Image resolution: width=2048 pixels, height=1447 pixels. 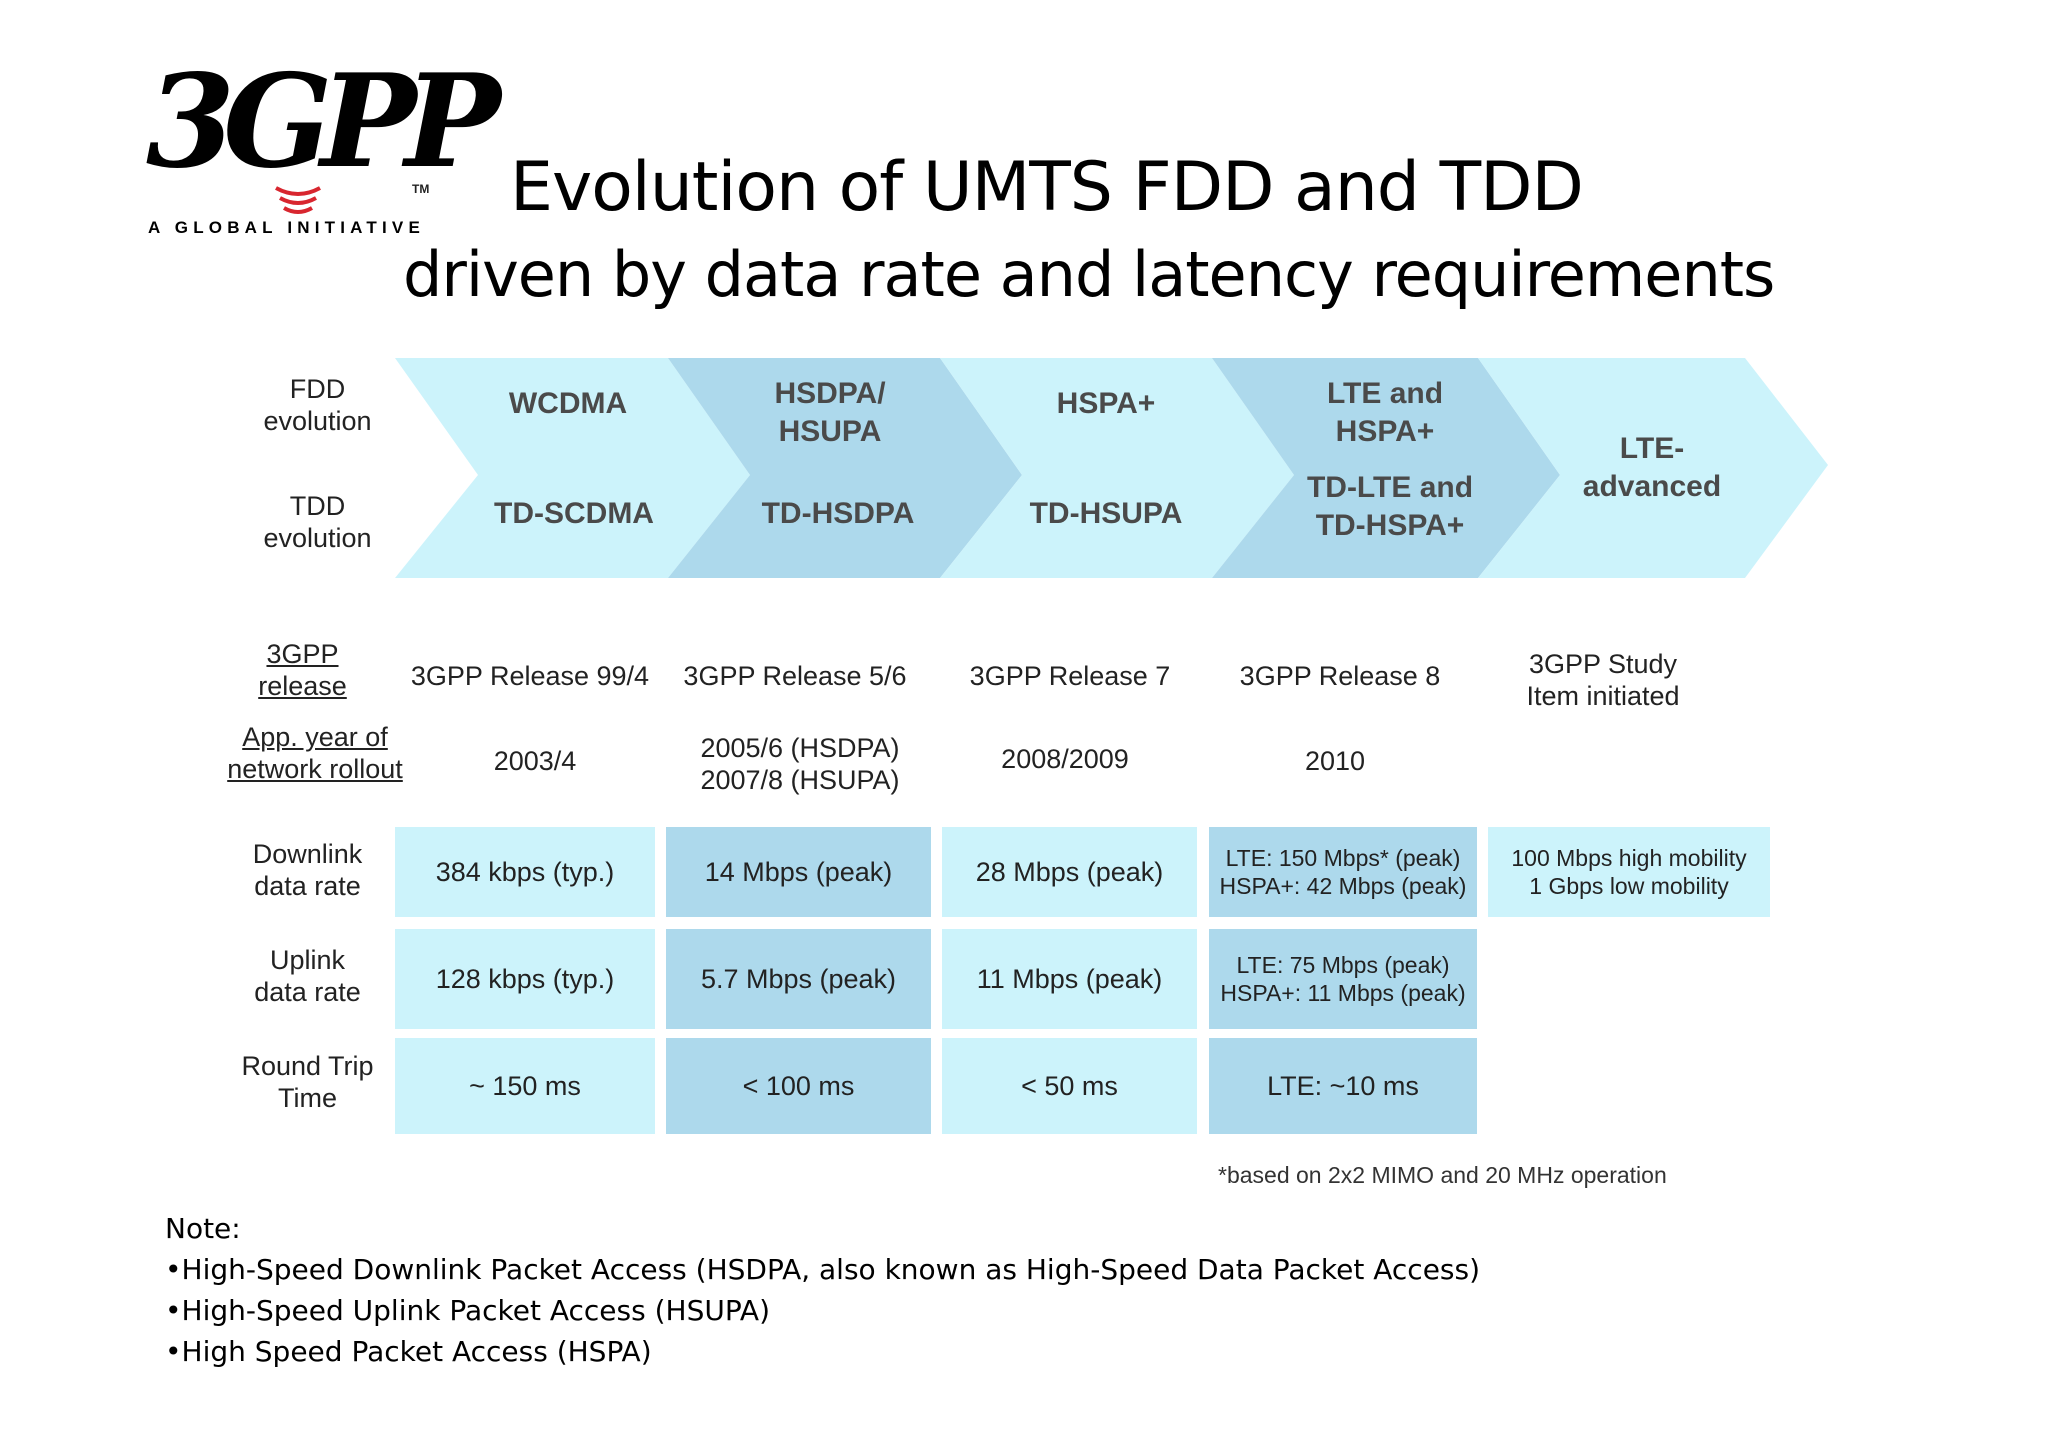 I want to click on rollout-stage-2: 2005/6 (HSDPA) 2007/8 (HSUPA), so click(x=800, y=764).